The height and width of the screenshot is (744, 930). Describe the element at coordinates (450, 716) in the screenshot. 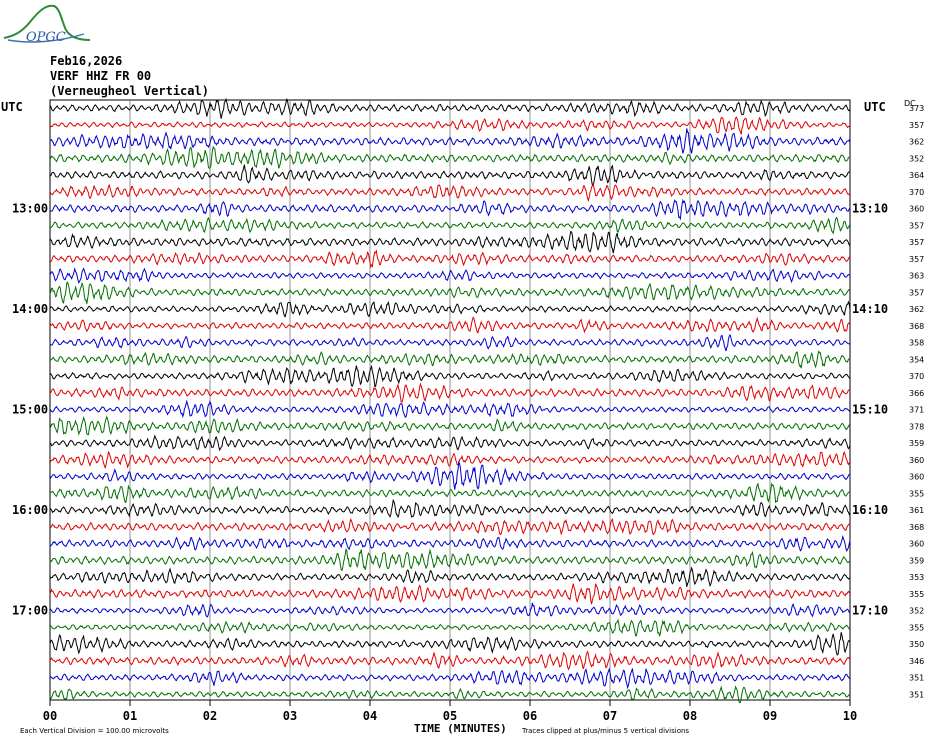

I see `x-tick-label: 05` at that location.